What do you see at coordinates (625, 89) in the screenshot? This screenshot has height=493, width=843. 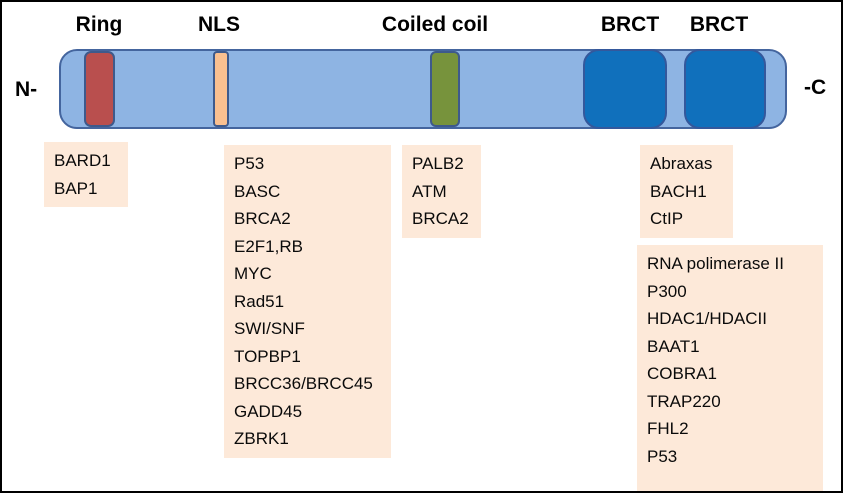 I see `brct-domain-1-shape` at bounding box center [625, 89].